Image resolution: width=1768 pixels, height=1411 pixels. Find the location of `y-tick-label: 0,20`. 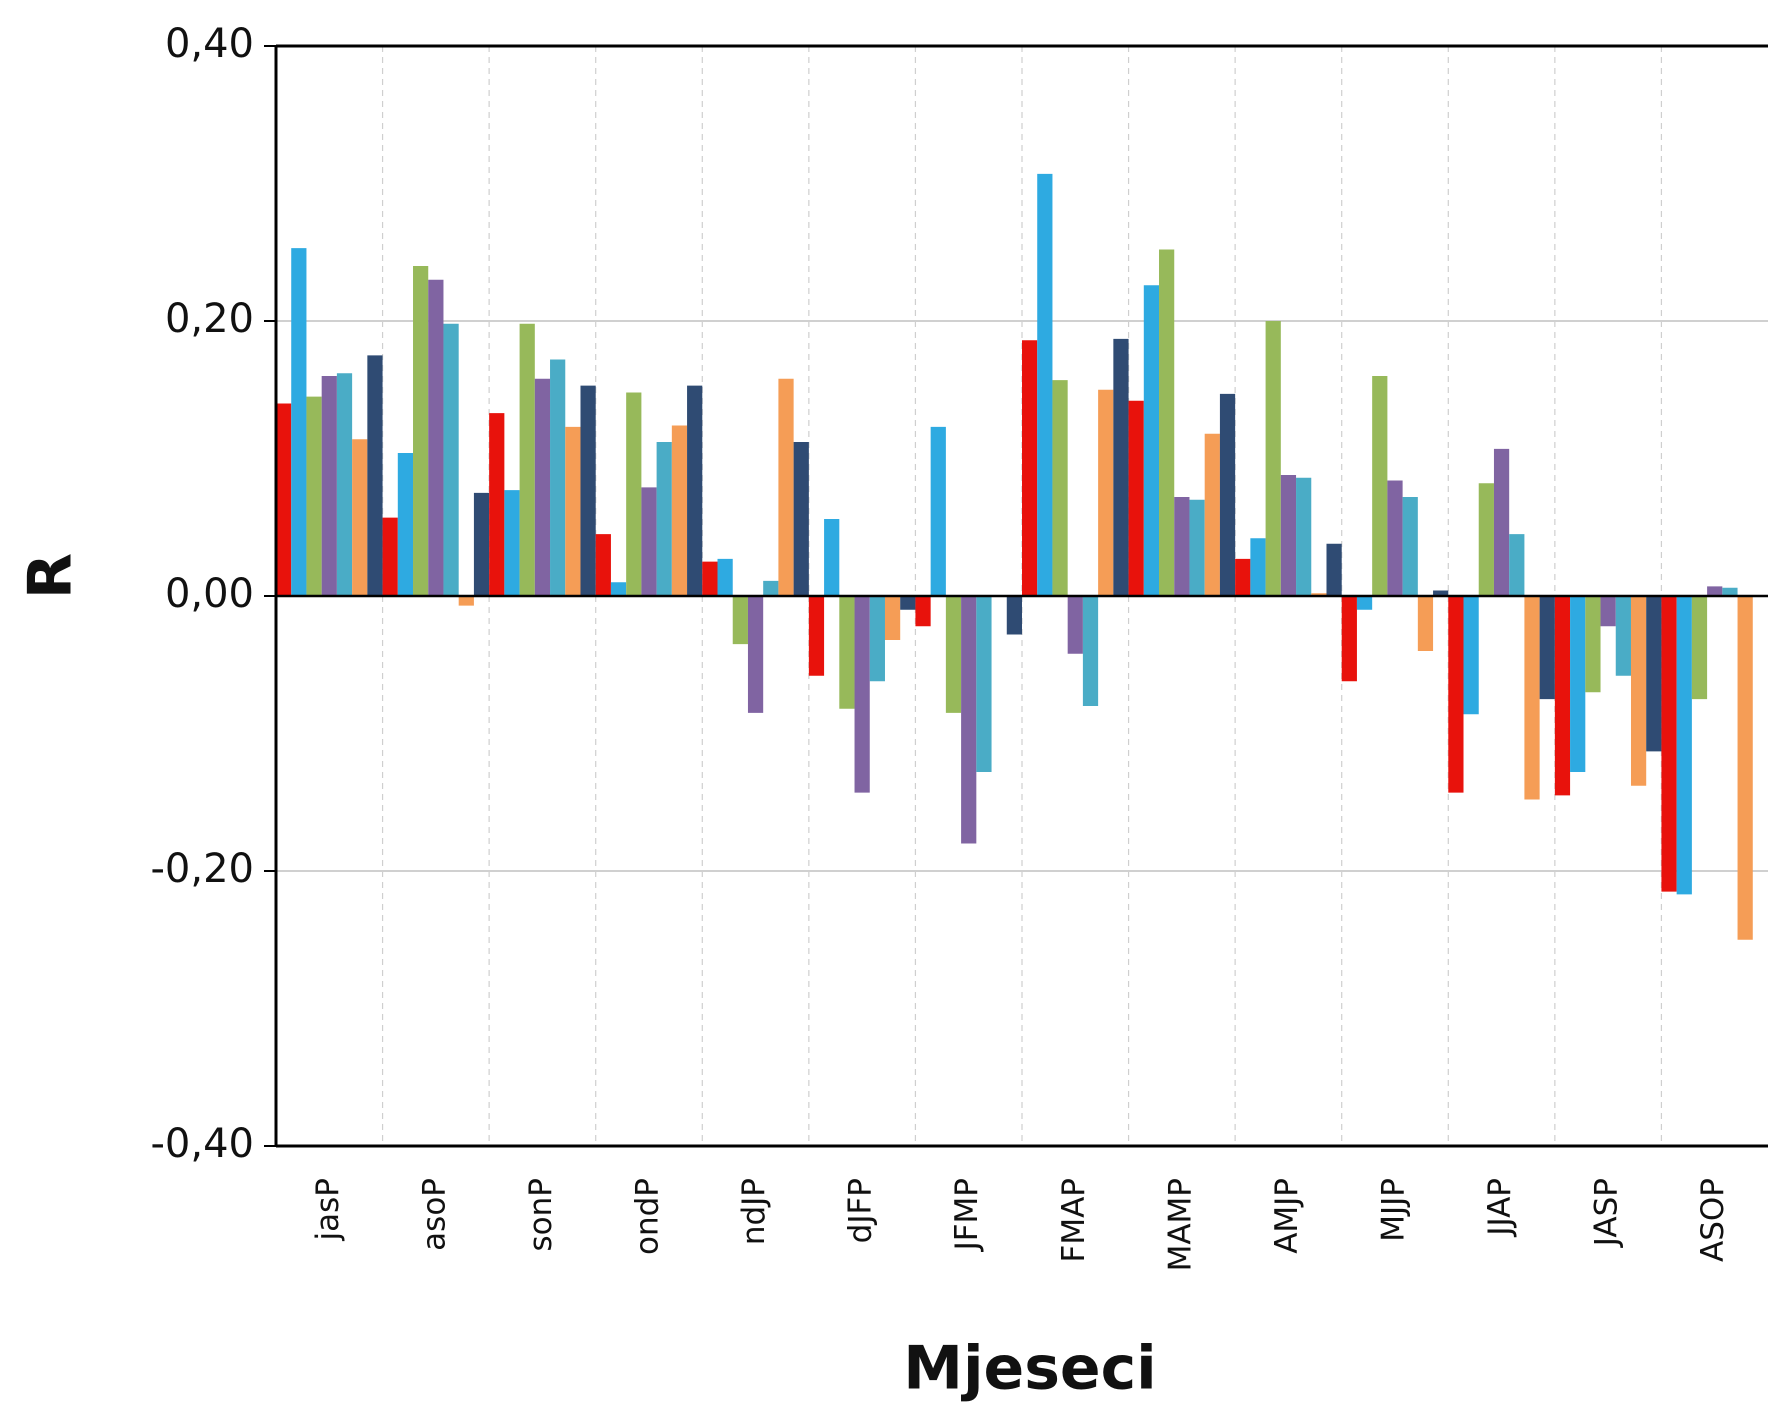

y-tick-label: 0,20 is located at coordinates (209, 319).